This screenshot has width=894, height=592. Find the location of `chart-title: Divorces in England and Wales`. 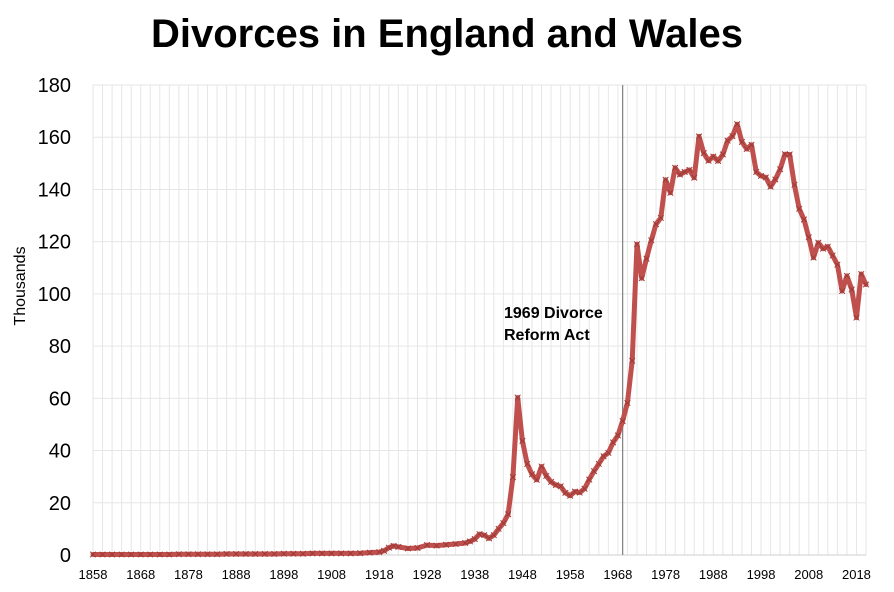

chart-title: Divorces in England and Wales is located at coordinates (447, 34).